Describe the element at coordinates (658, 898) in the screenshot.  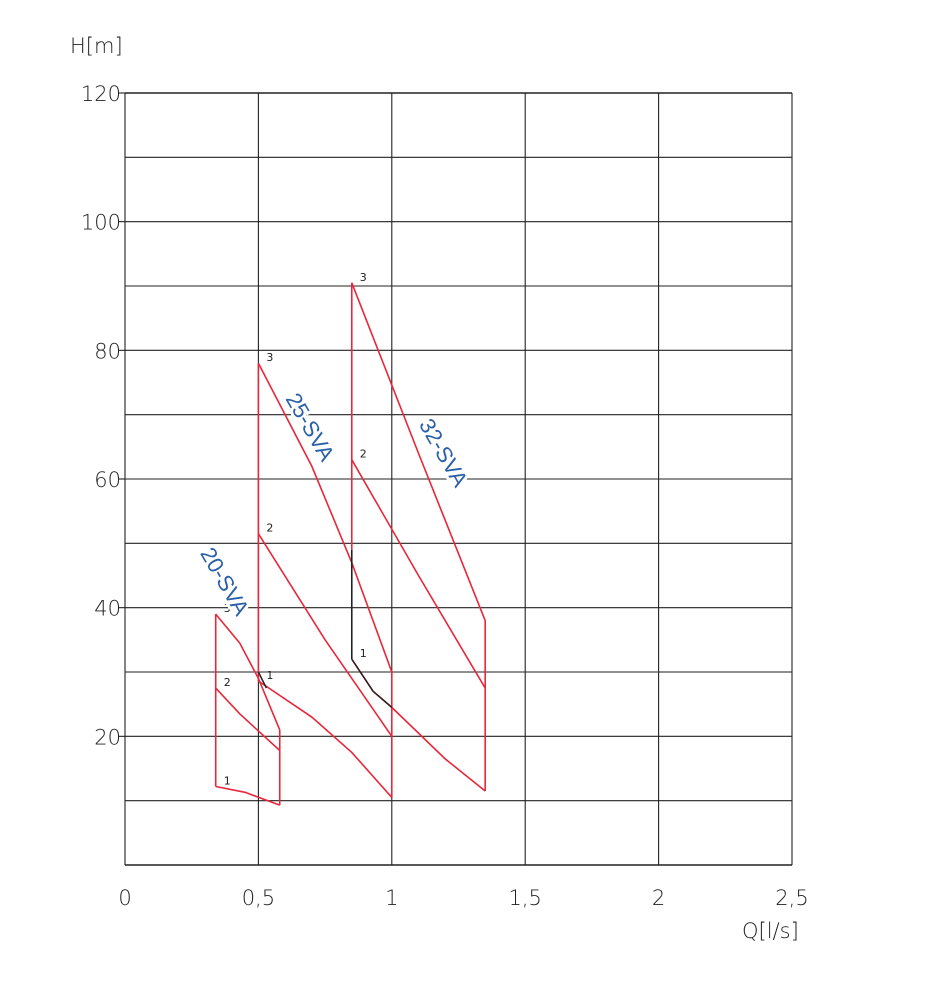
I see `x-tick-label: 2` at that location.